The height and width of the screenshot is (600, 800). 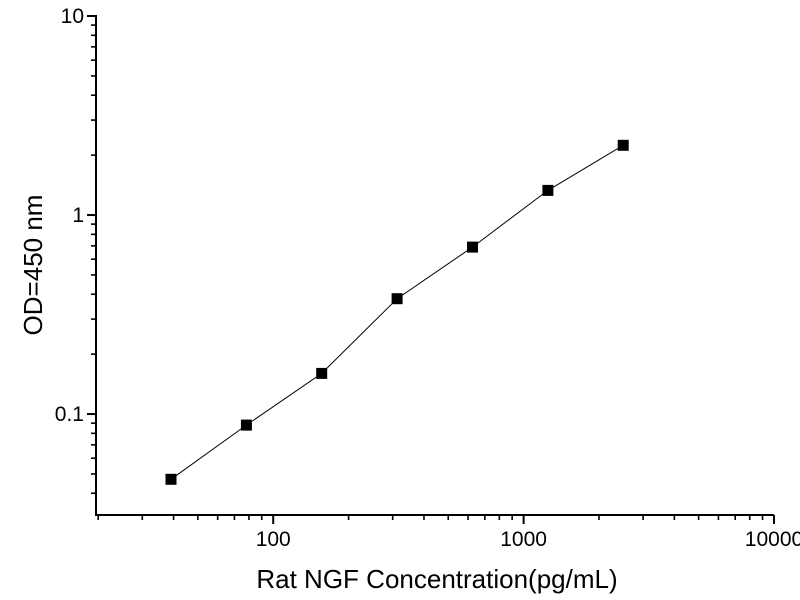 I want to click on x-tick-label: 1000, so click(x=523, y=539).